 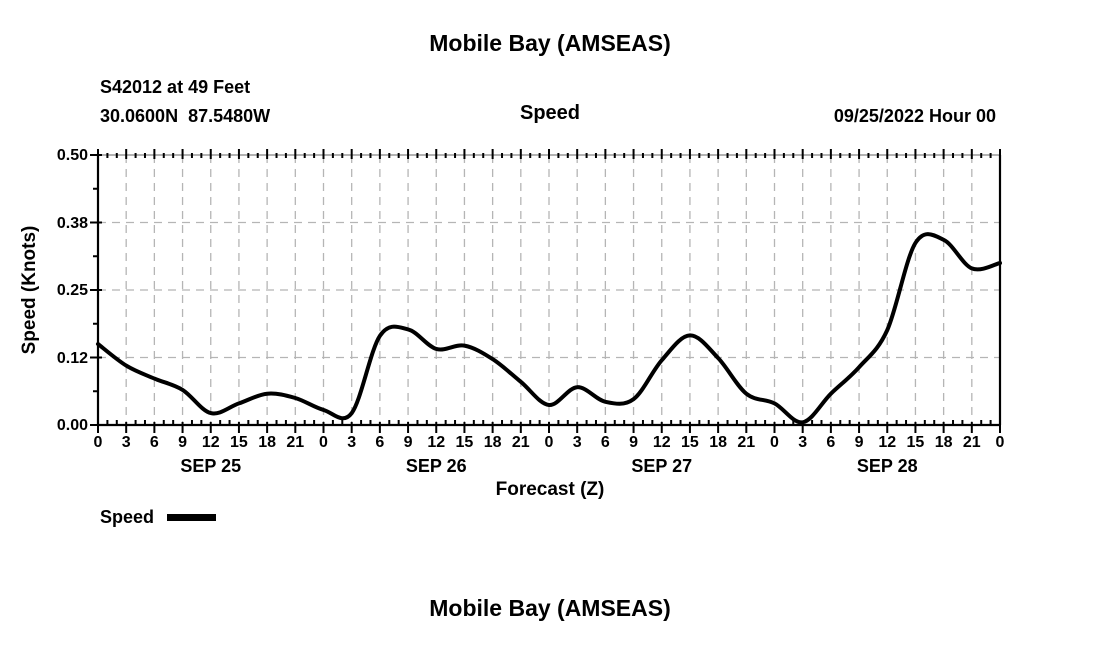 I want to click on station-id-label: S42012 at 49 Feet, so click(x=175, y=87).